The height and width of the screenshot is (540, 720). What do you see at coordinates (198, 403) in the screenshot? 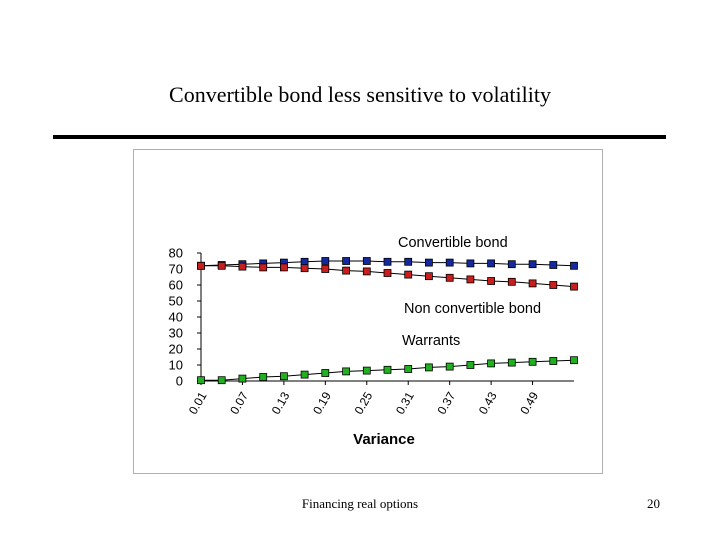
I see `x-tick-label: 0.01` at bounding box center [198, 403].